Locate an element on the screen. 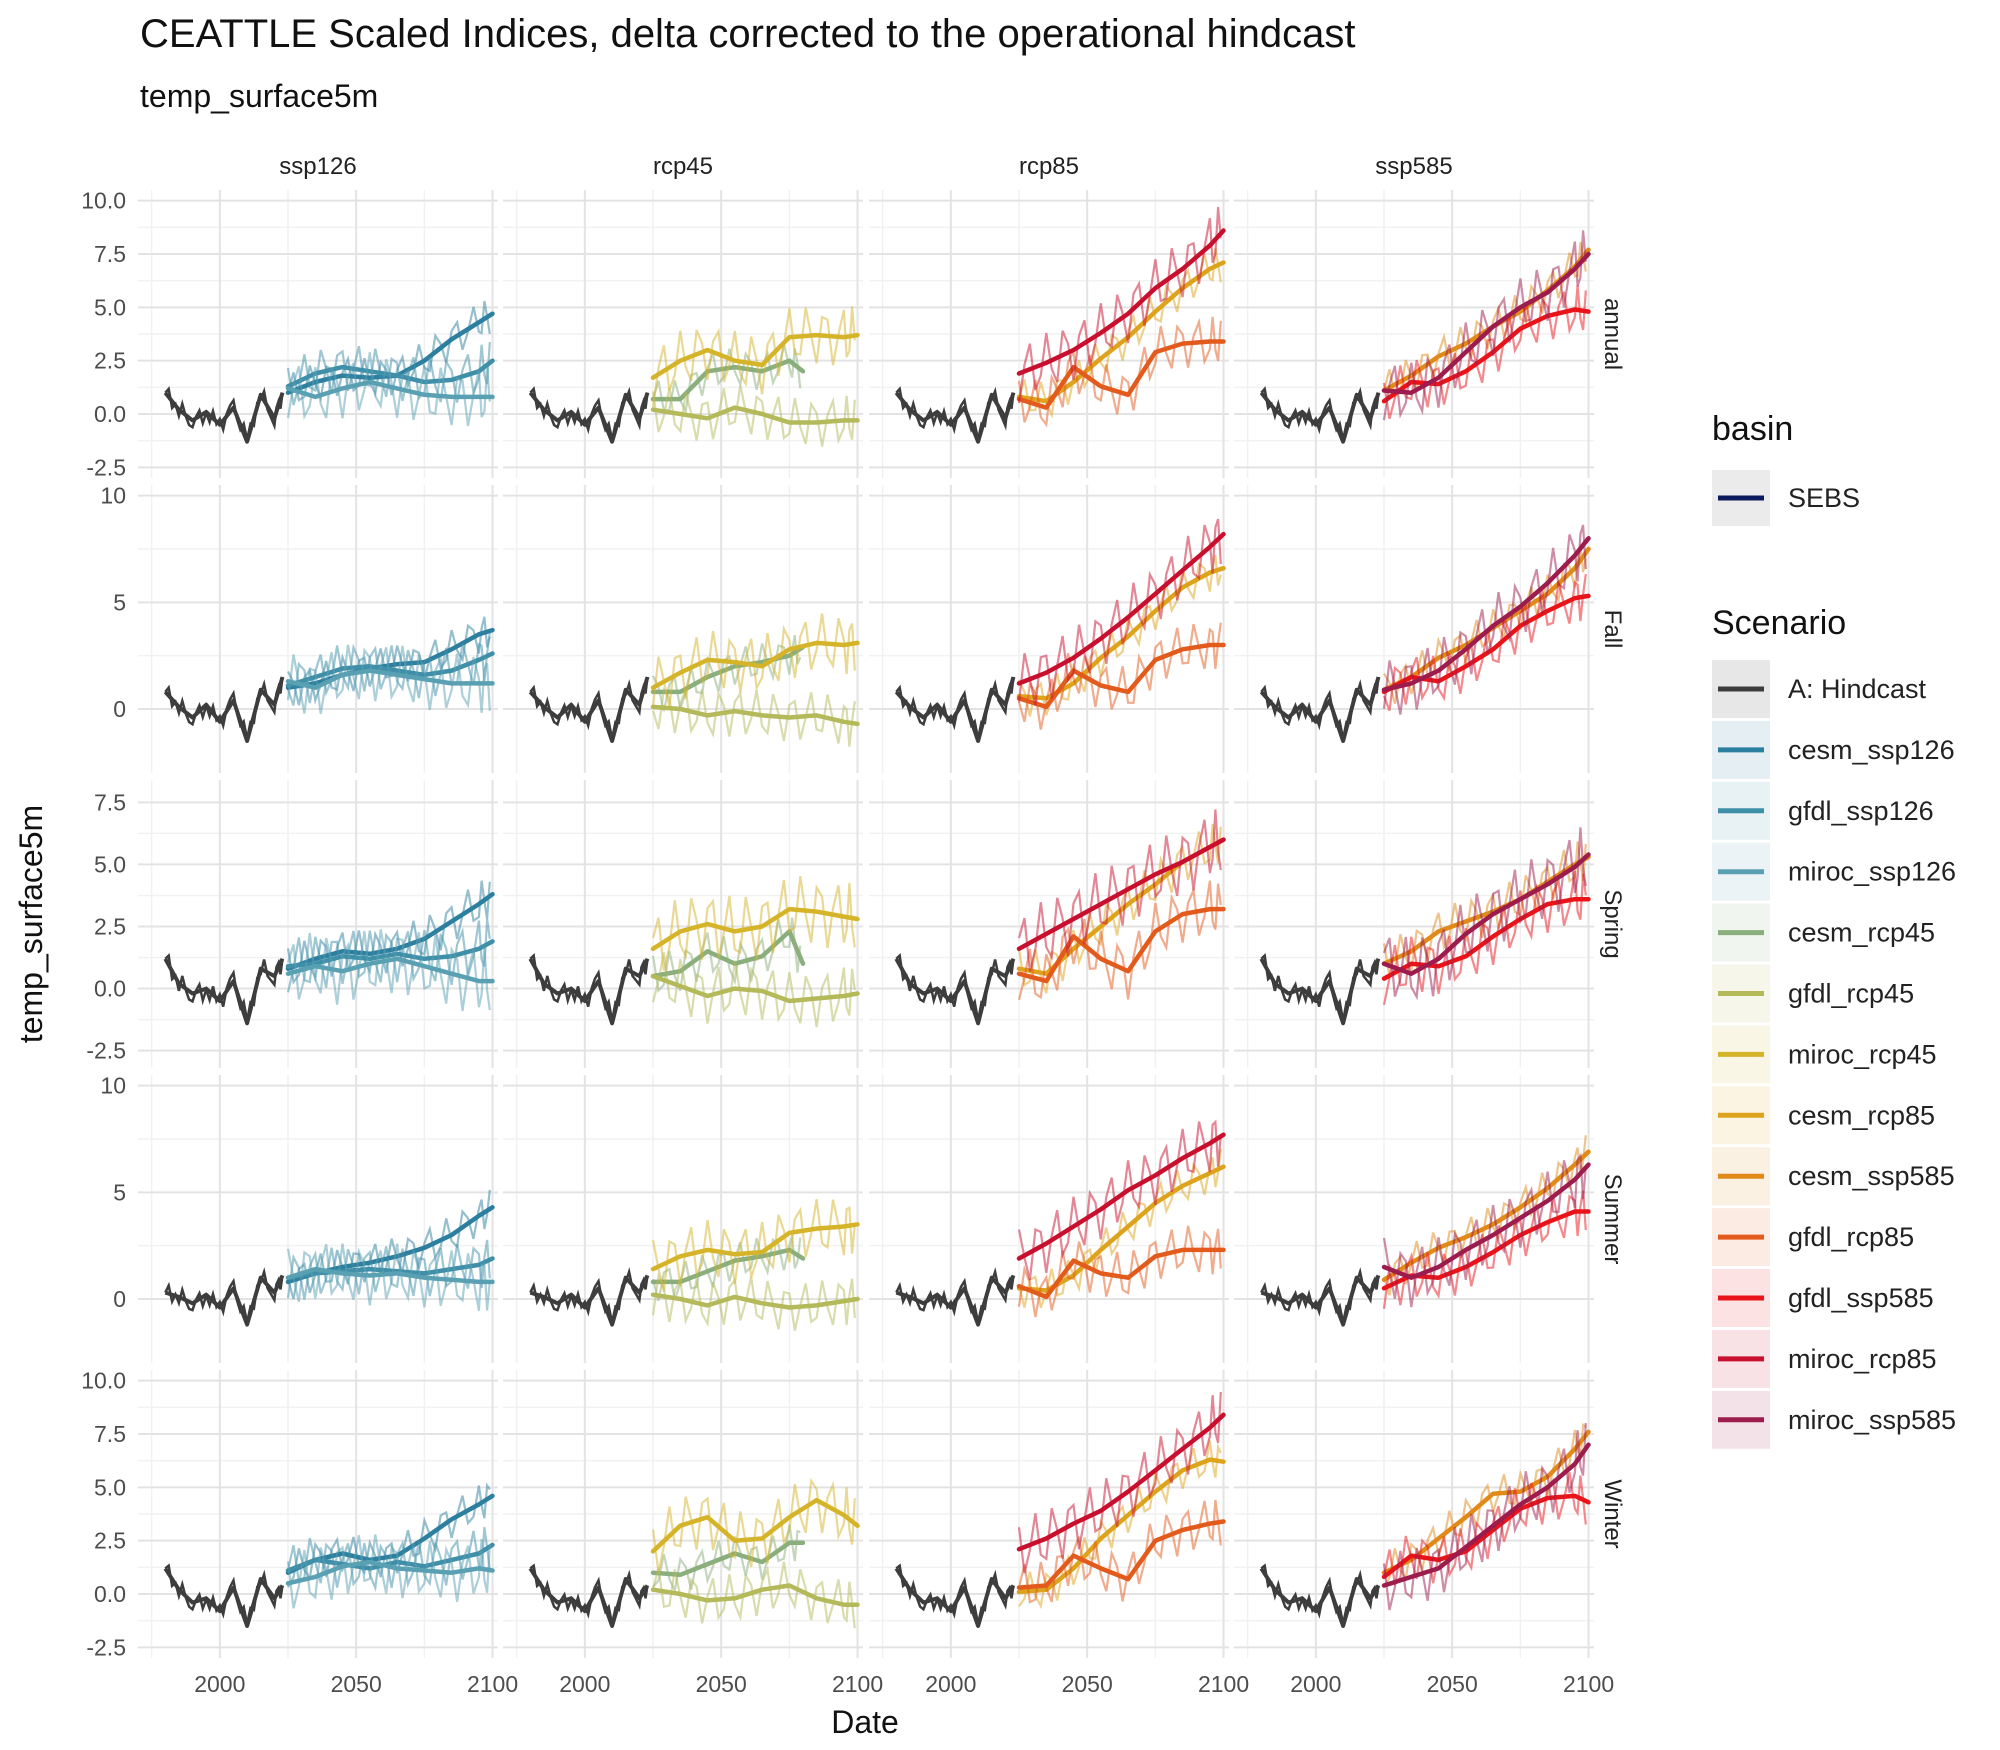 The width and height of the screenshot is (2000, 1750). row-strip-label: Fall is located at coordinates (1612, 629).